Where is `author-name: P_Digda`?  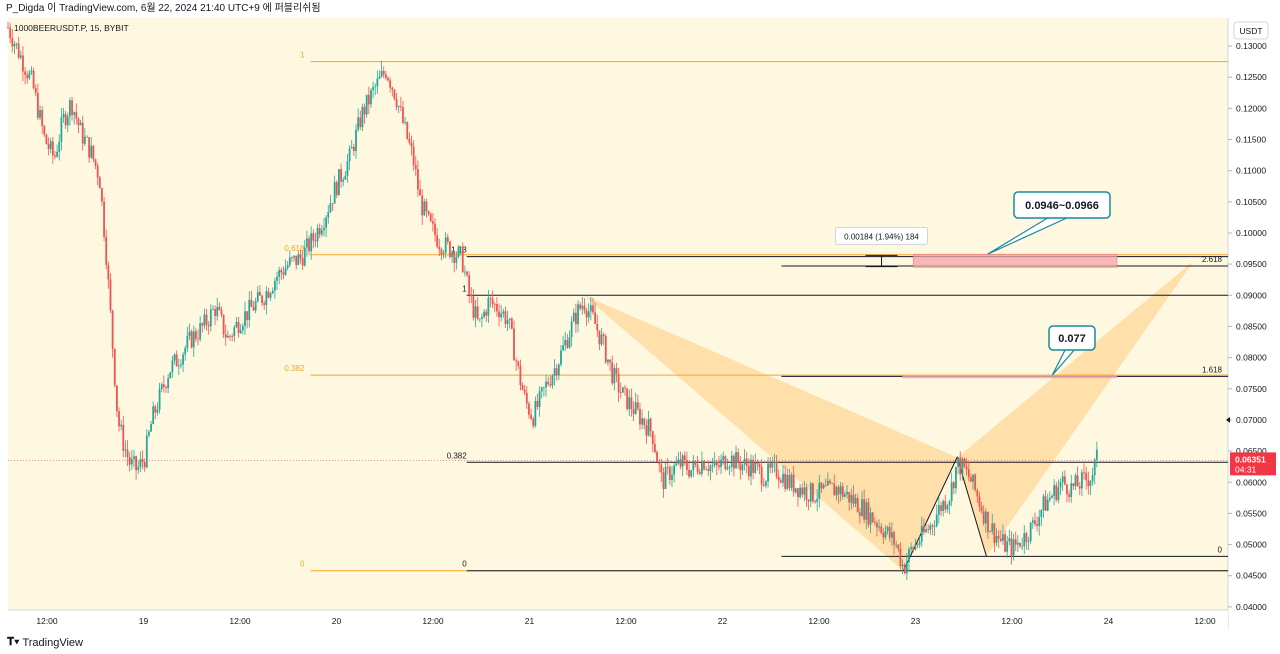 author-name: P_Digda is located at coordinates (25, 8).